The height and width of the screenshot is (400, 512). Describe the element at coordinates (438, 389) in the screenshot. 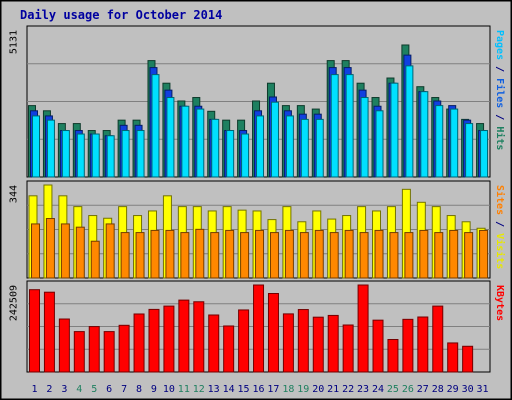

I see `x-tick-label: 28` at that location.